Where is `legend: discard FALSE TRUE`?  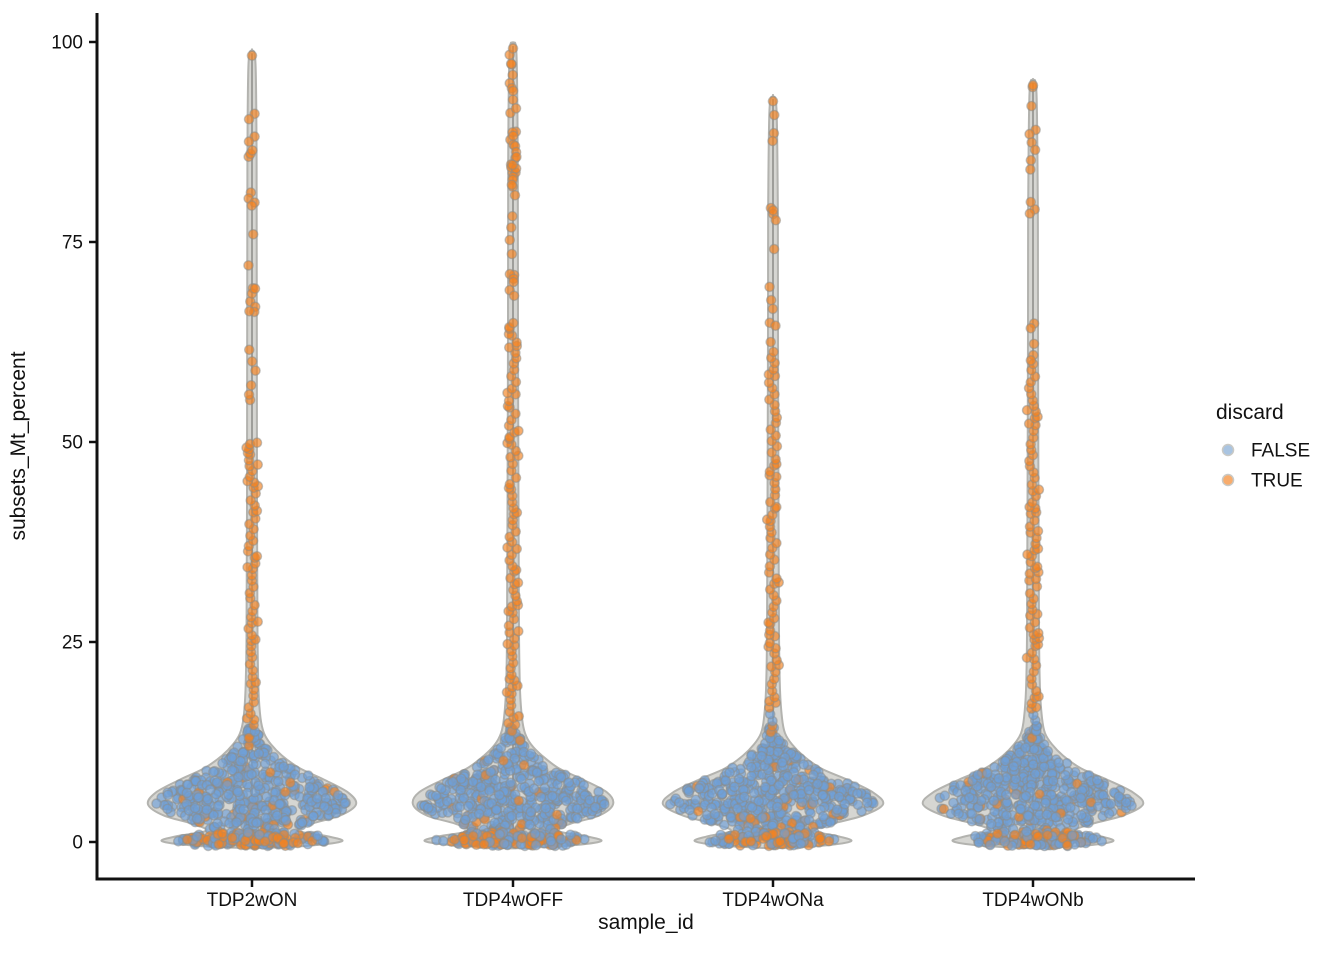
legend: discard FALSE TRUE is located at coordinates (1263, 446).